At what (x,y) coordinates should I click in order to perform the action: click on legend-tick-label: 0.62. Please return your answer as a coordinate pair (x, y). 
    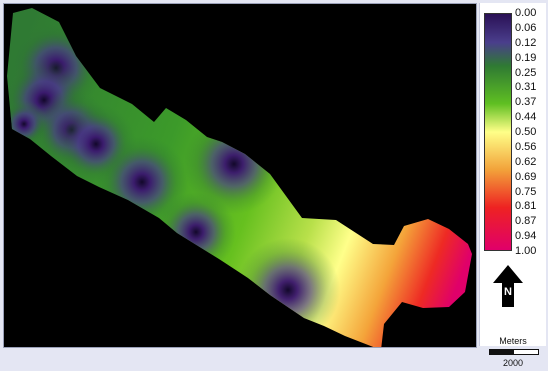
    Looking at the image, I should click on (526, 161).